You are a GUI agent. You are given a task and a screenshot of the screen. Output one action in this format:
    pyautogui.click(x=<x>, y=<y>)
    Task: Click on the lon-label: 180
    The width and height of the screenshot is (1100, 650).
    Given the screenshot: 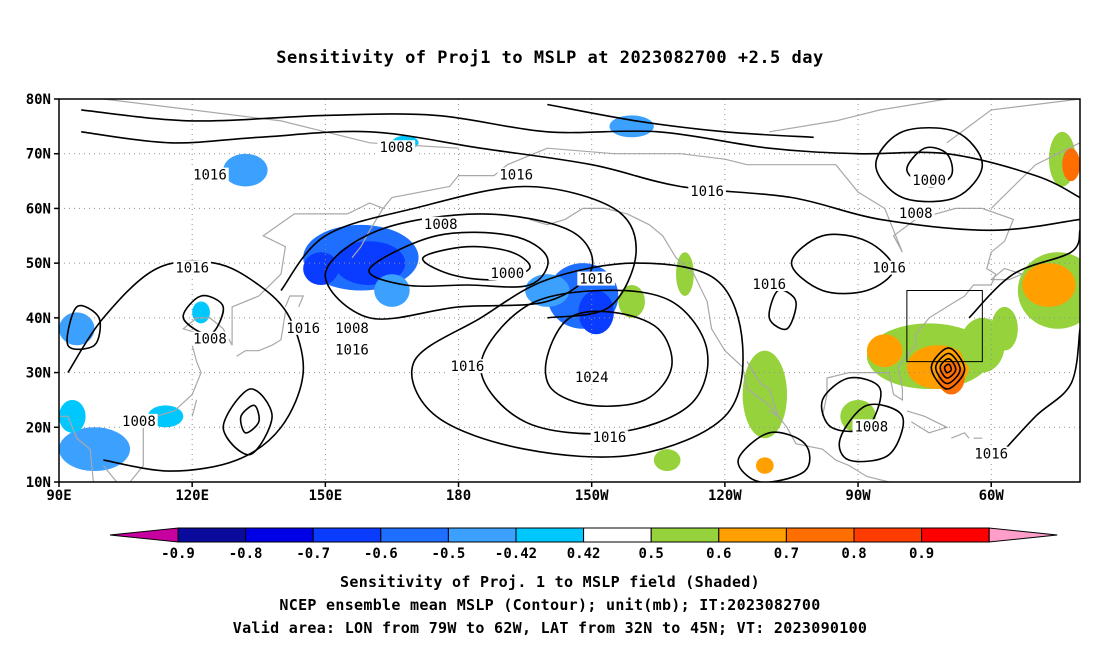 What is the action you would take?
    pyautogui.click(x=458, y=496)
    